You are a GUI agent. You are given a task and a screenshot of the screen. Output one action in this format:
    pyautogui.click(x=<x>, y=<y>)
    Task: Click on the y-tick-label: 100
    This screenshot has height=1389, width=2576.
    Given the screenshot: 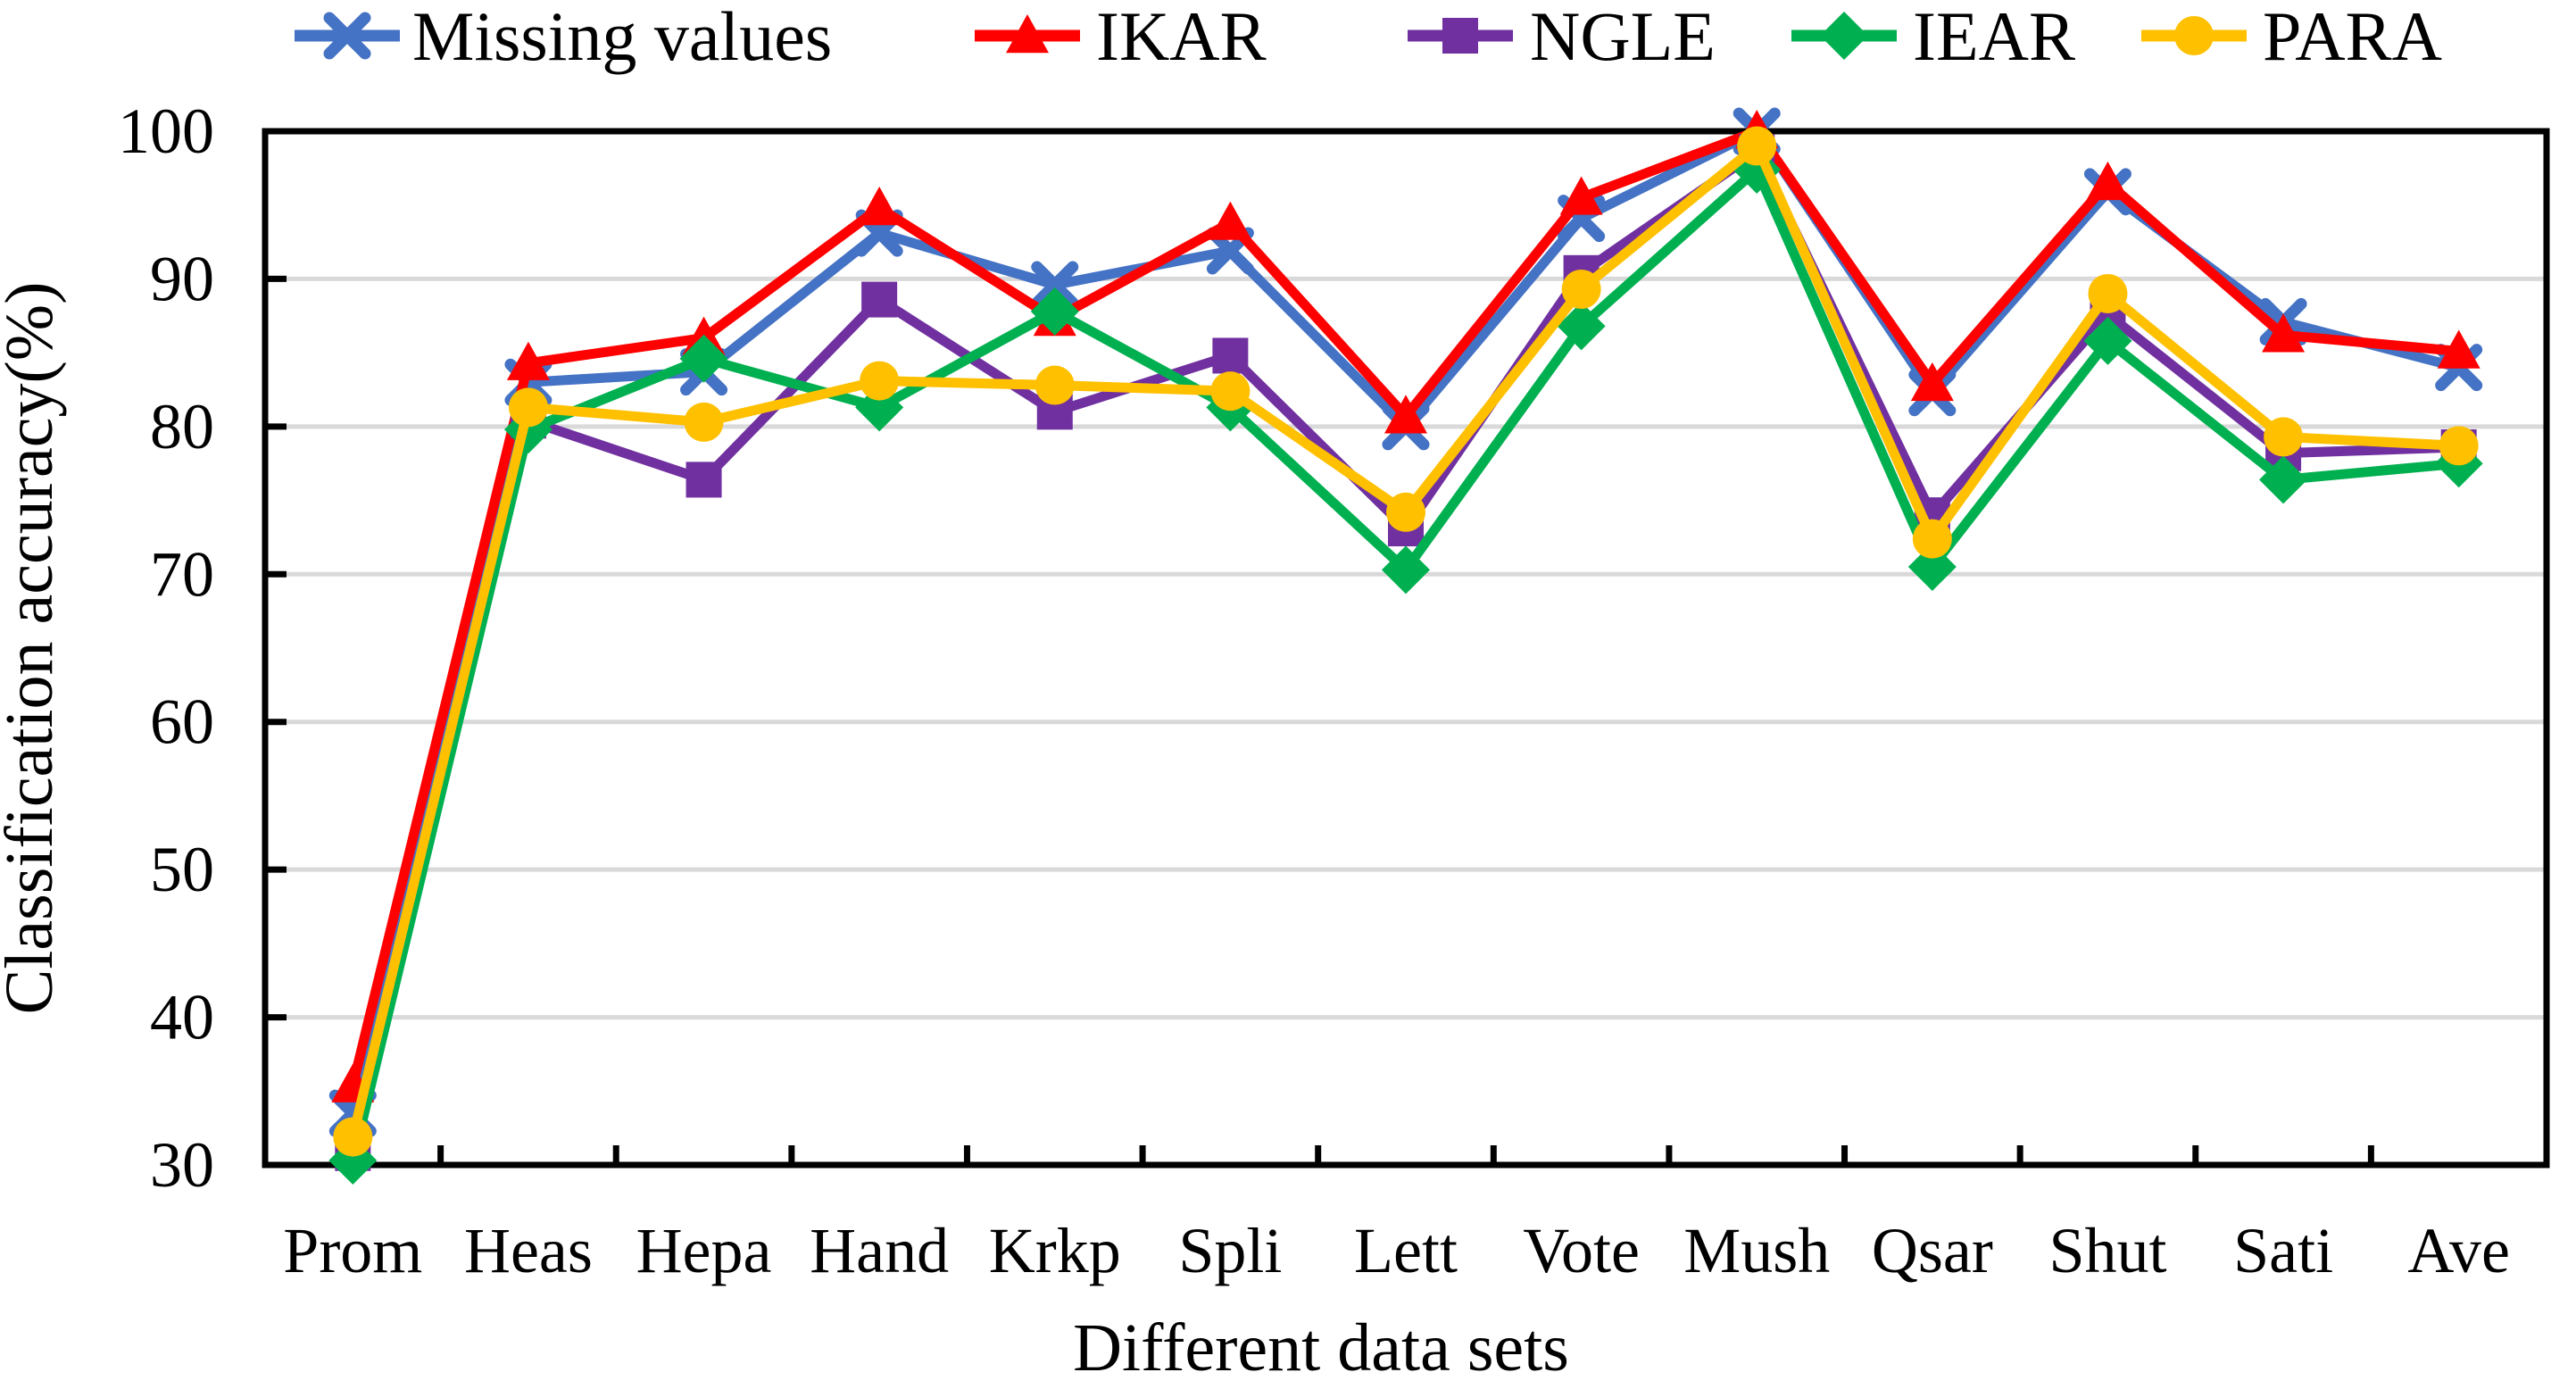 What is the action you would take?
    pyautogui.click(x=166, y=131)
    